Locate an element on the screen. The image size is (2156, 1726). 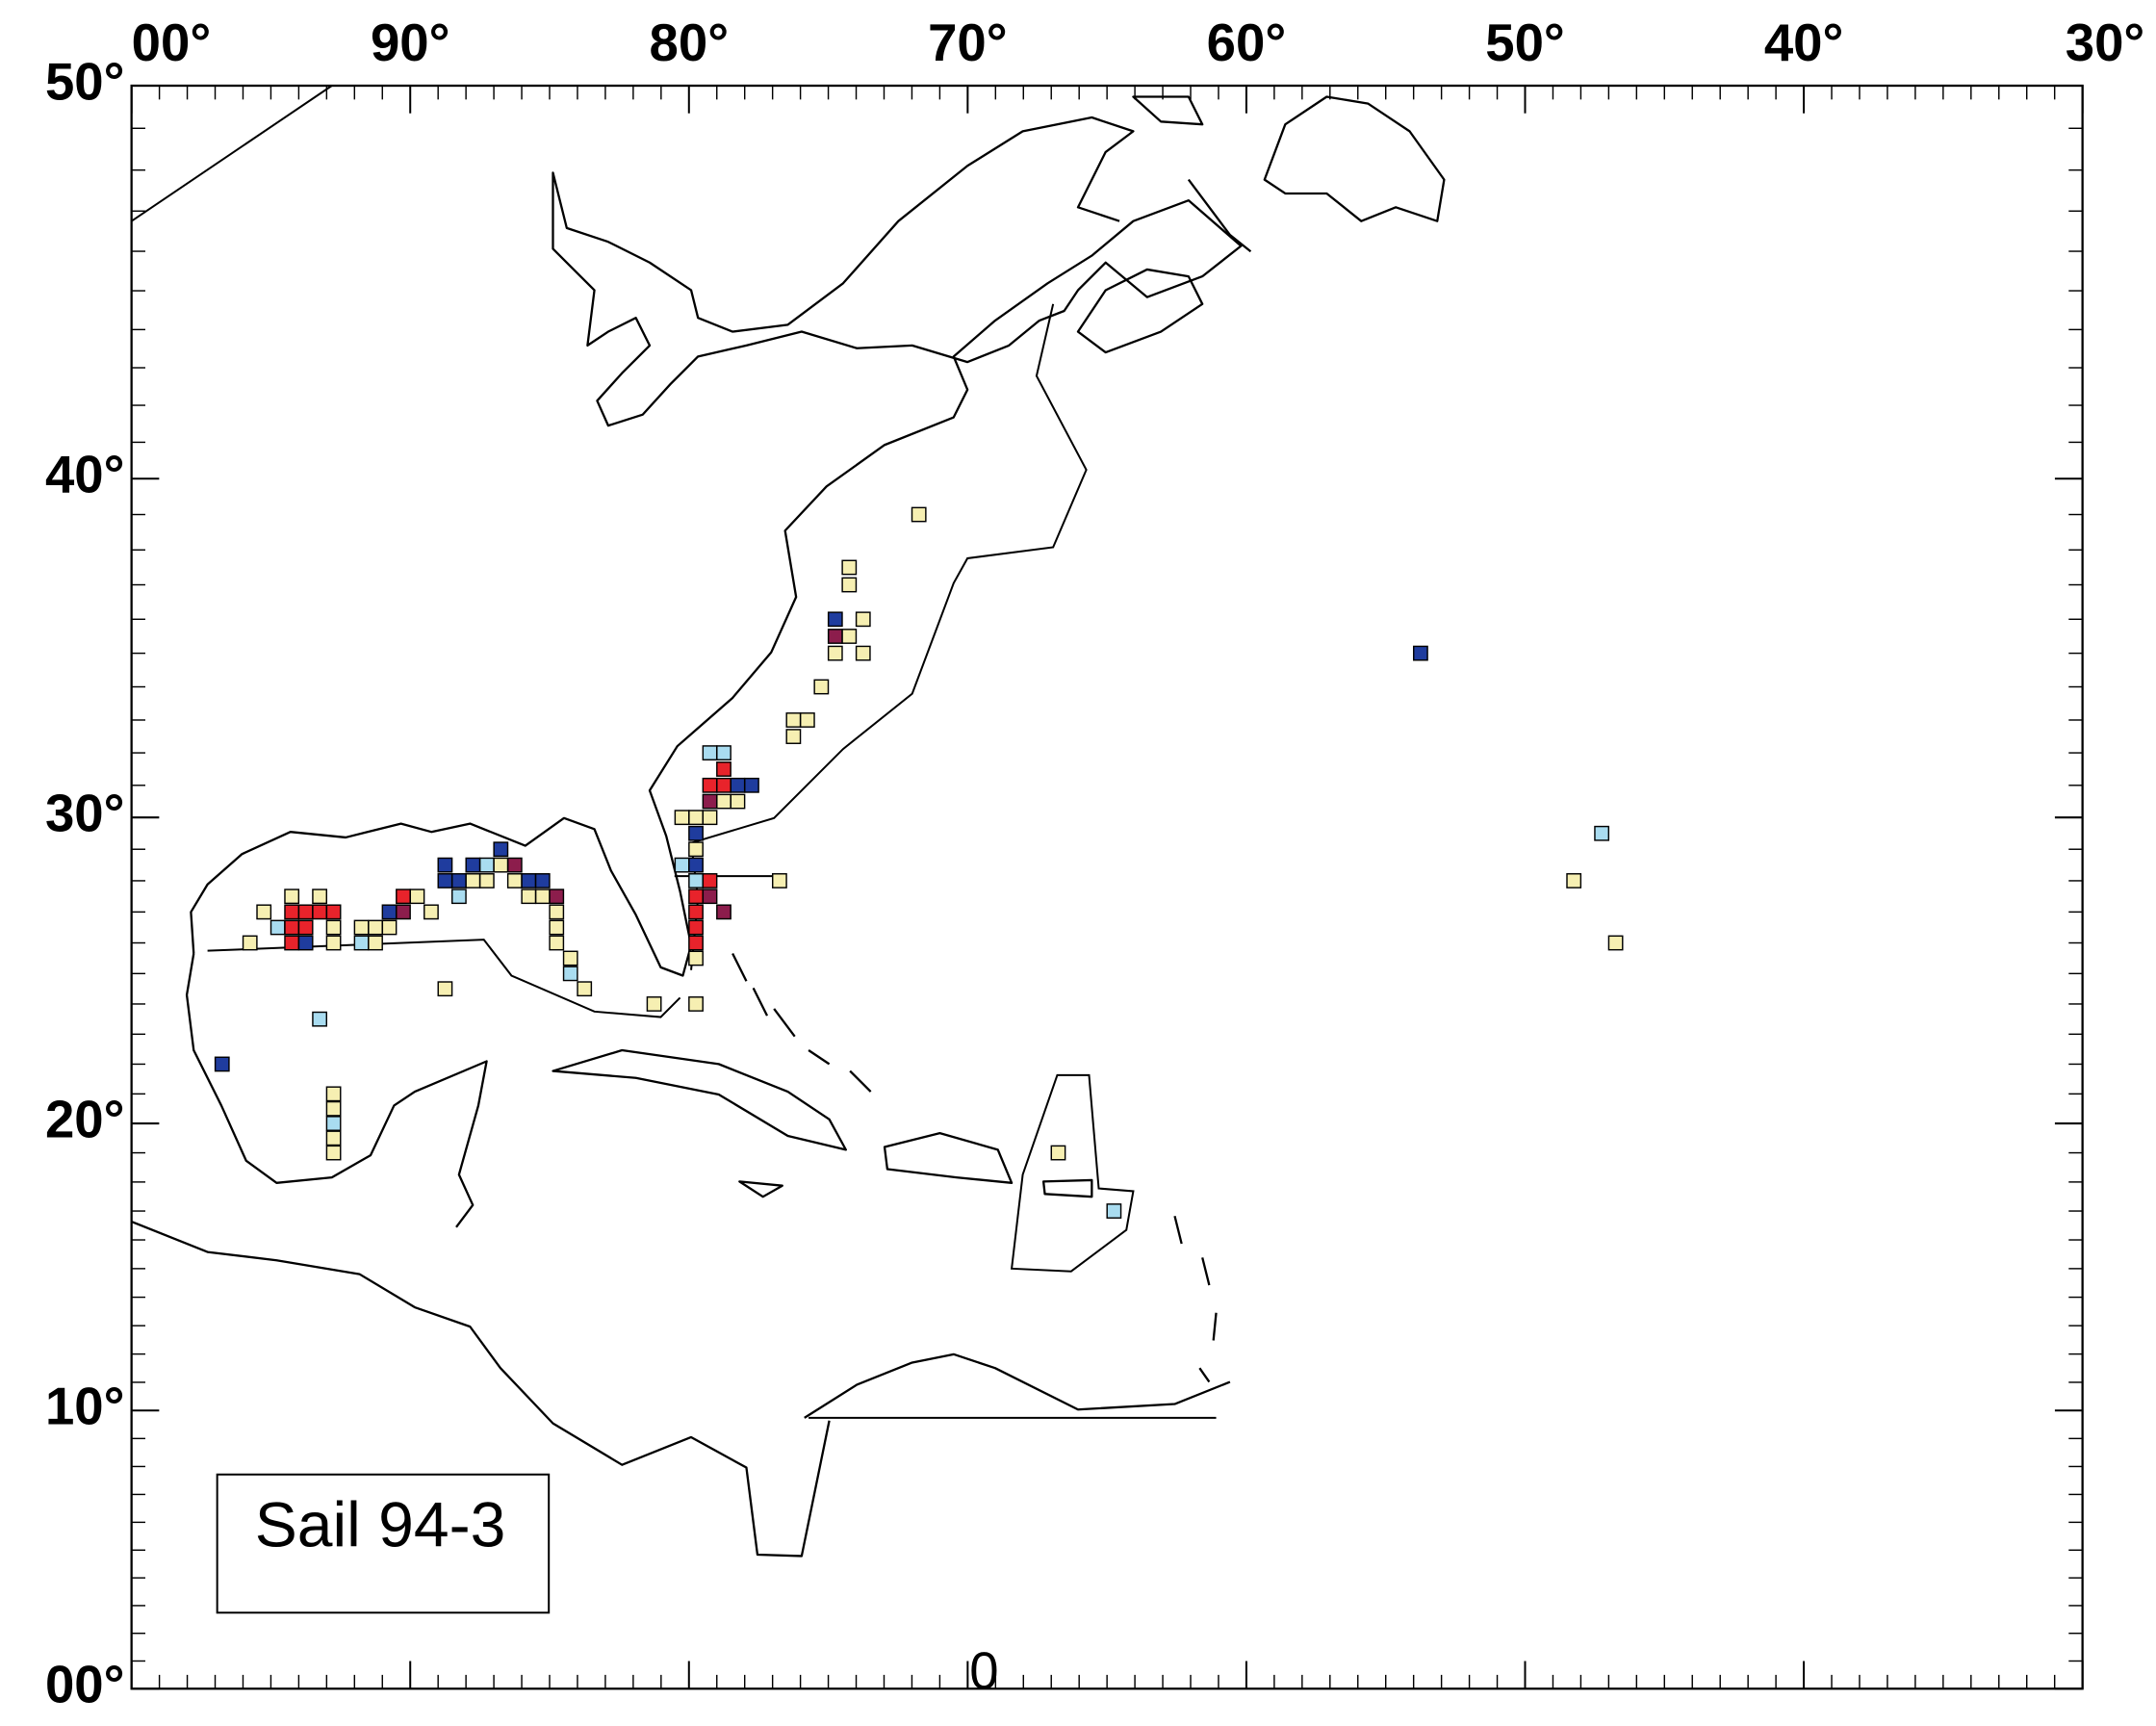
lesser-antilles is located at coordinates (1195, 1299).